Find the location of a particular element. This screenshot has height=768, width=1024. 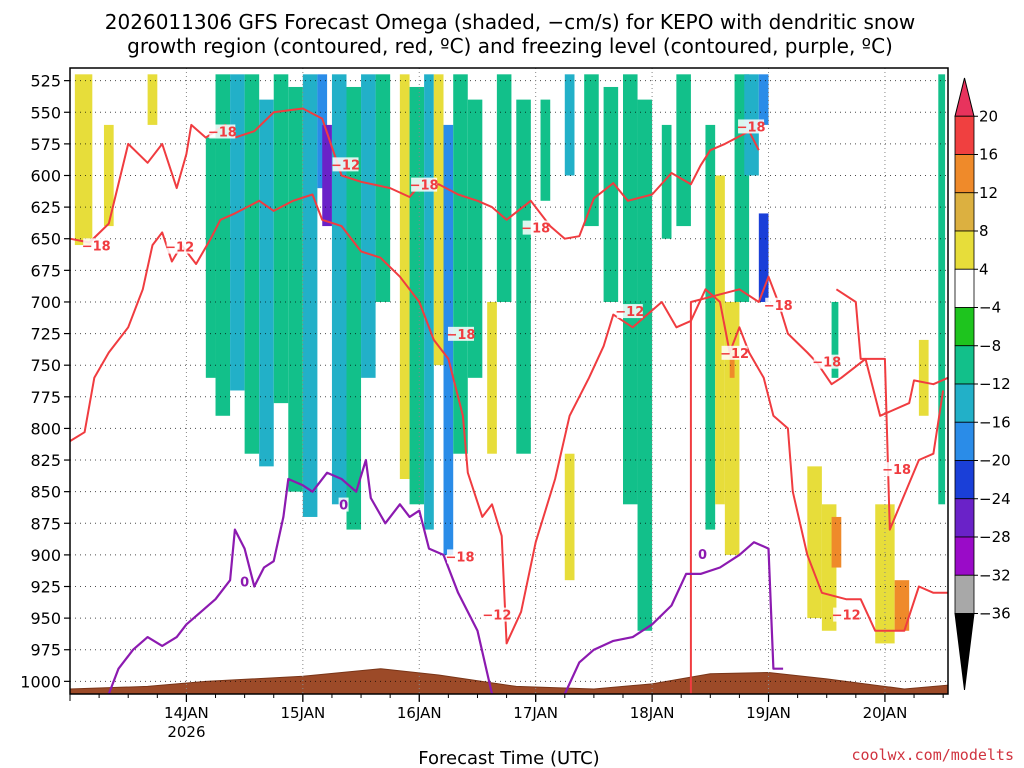

colorbar-label: −20 is located at coordinates (995, 461).